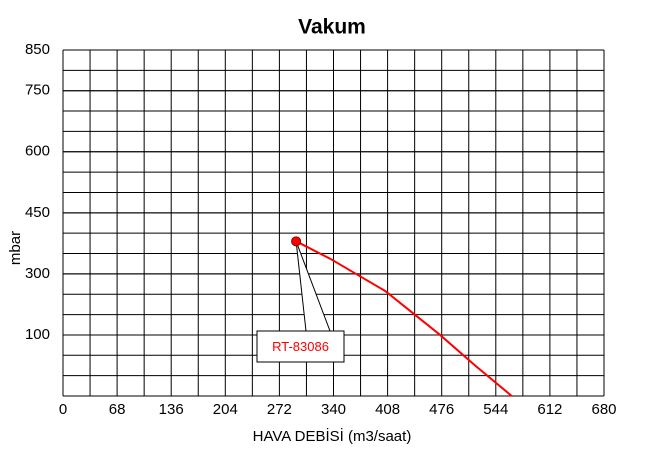 The image size is (664, 452). Describe the element at coordinates (225, 409) in the screenshot. I see `x-tick-label: 204` at that location.